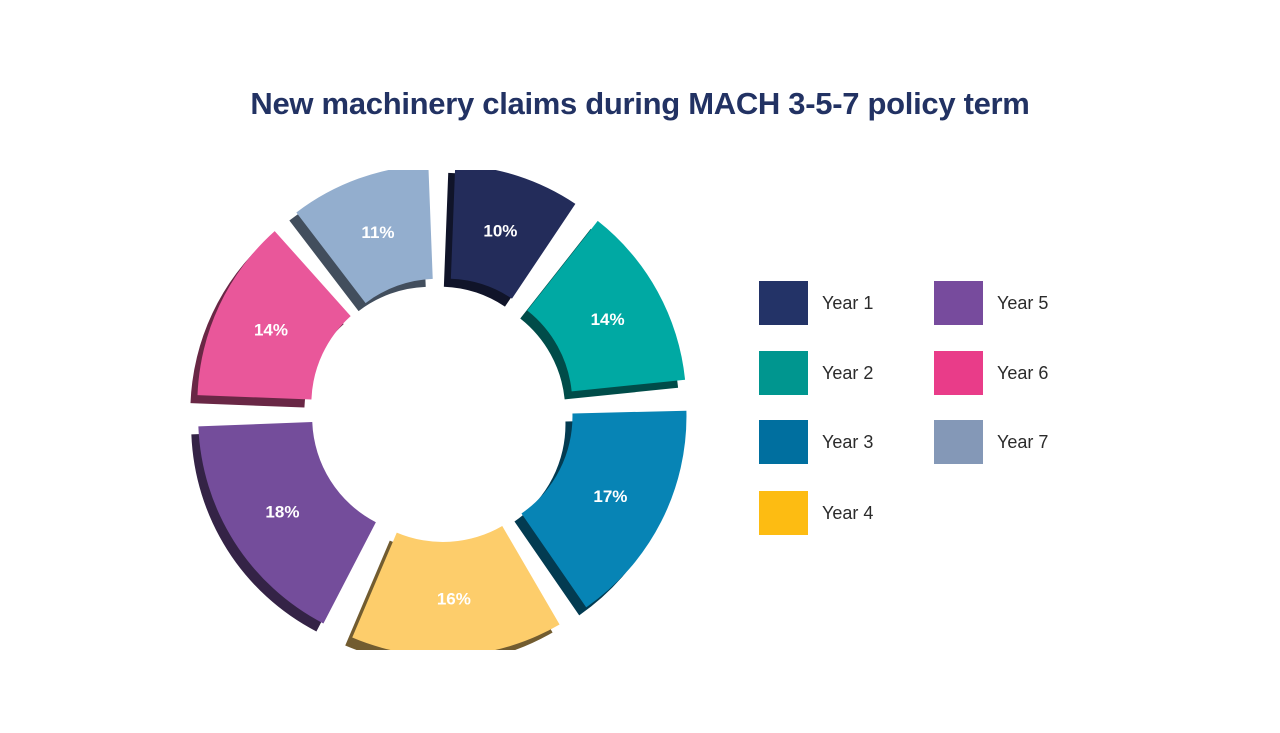  What do you see at coordinates (610, 496) in the screenshot?
I see `slice-label-3: 17%` at bounding box center [610, 496].